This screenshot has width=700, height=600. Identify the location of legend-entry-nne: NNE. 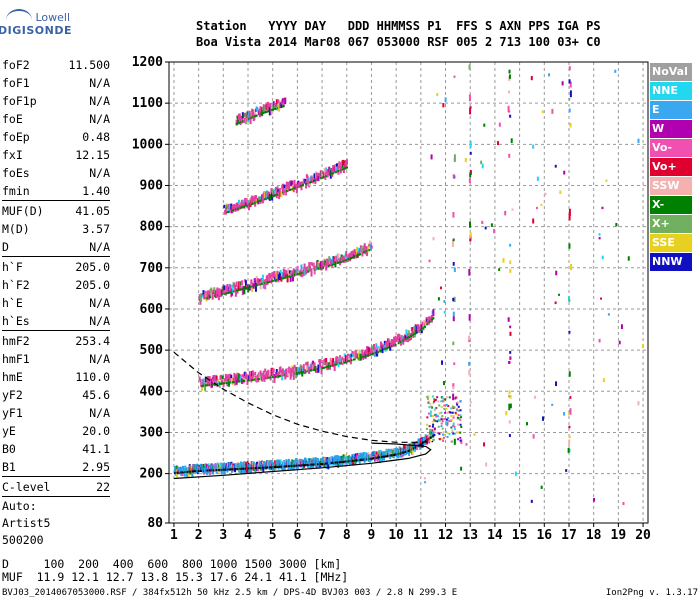
(671, 91).